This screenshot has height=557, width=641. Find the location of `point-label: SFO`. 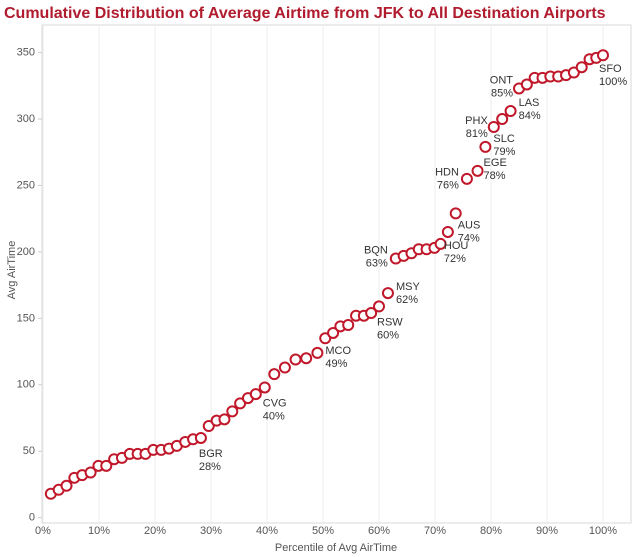

point-label: SFO is located at coordinates (610, 69).